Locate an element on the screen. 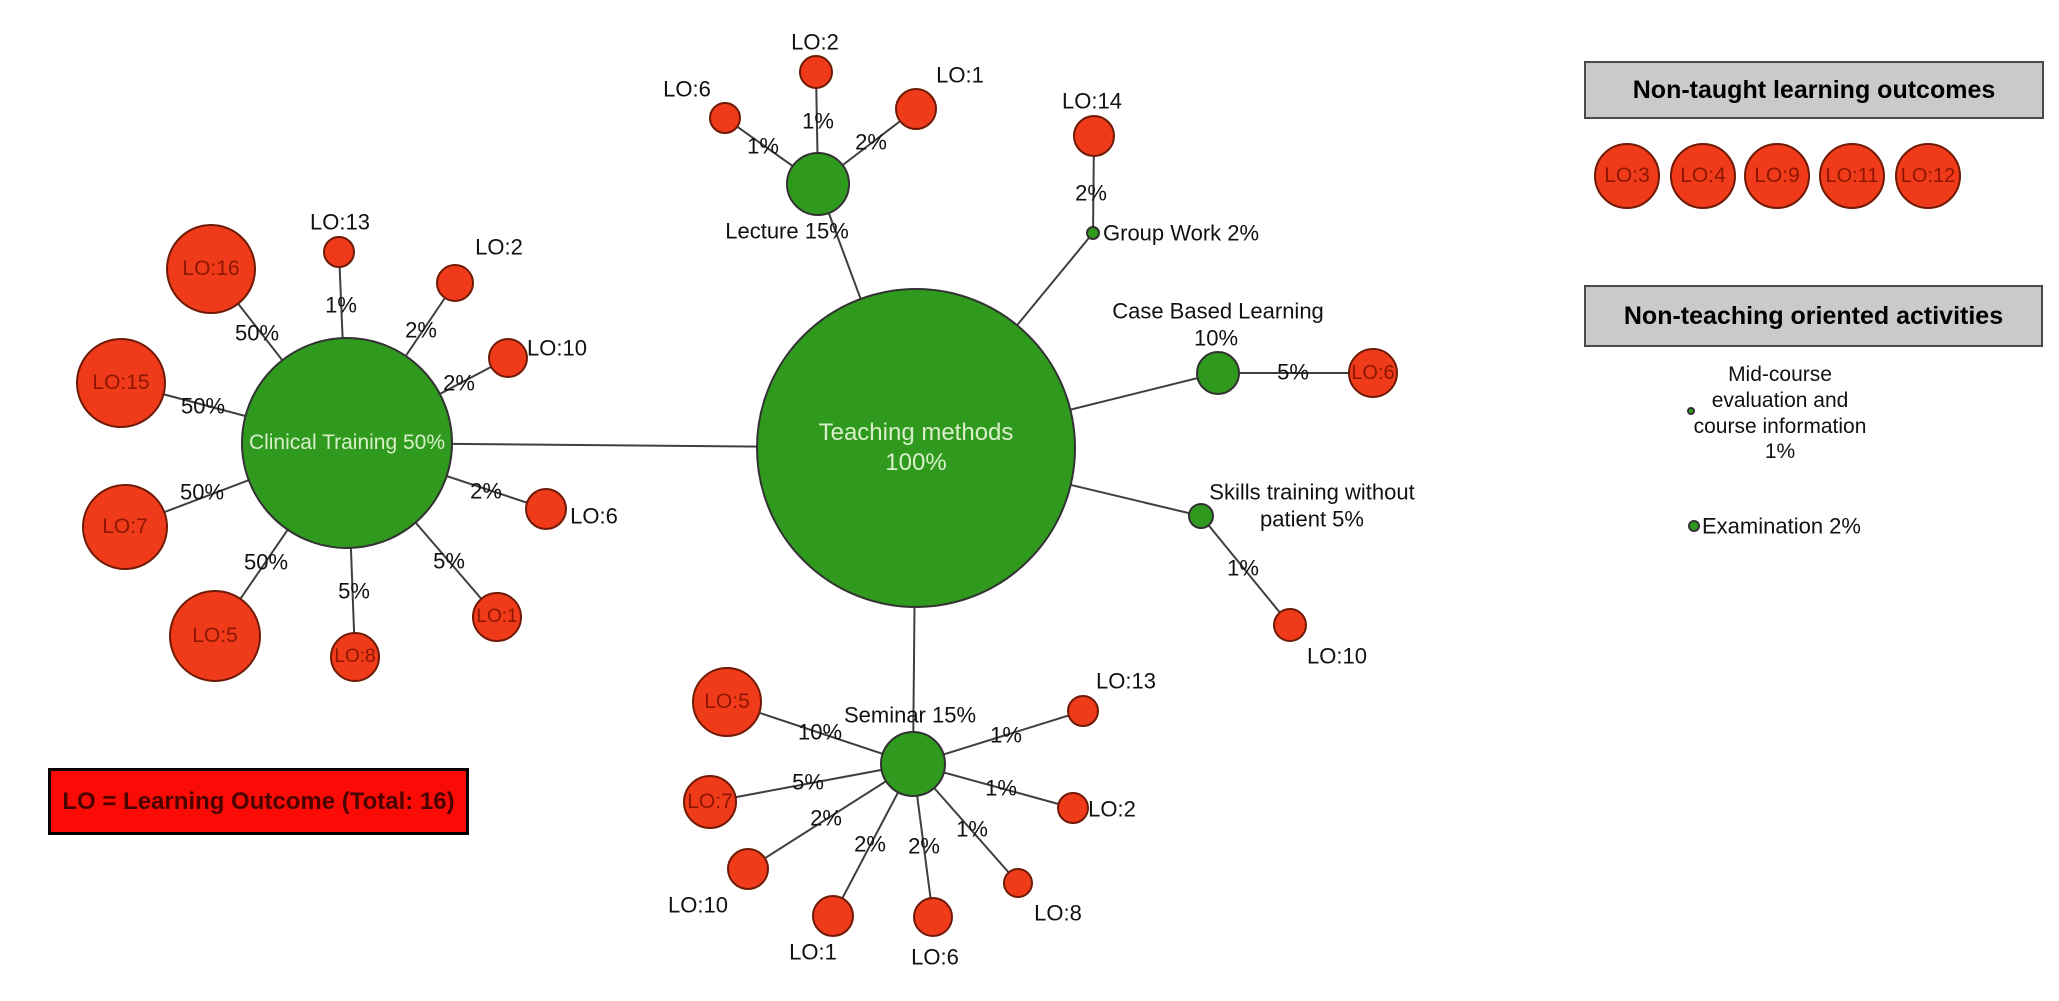  node-sk-lo10 is located at coordinates (1290, 625).